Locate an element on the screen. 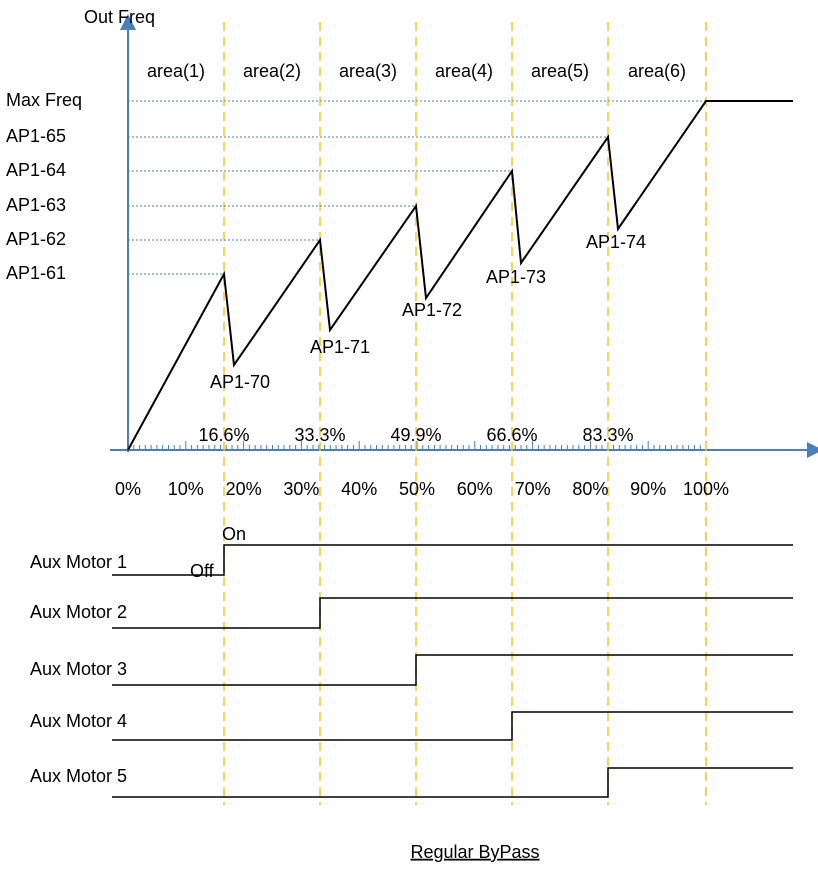 Image resolution: width=818 pixels, height=869 pixels. valley-label: AP1-73 is located at coordinates (516, 277).